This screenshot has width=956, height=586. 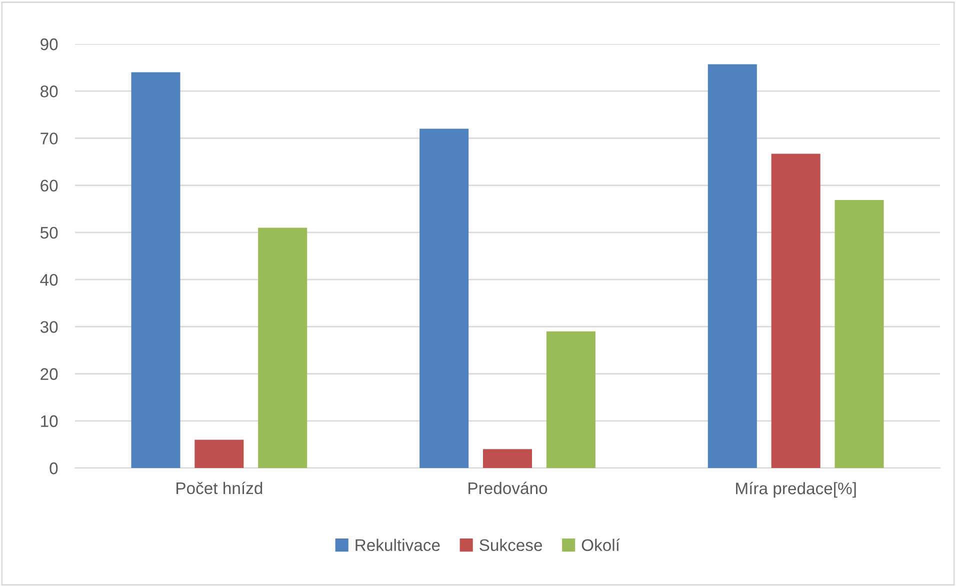 I want to click on x-tick-label: Predováno, so click(x=508, y=488).